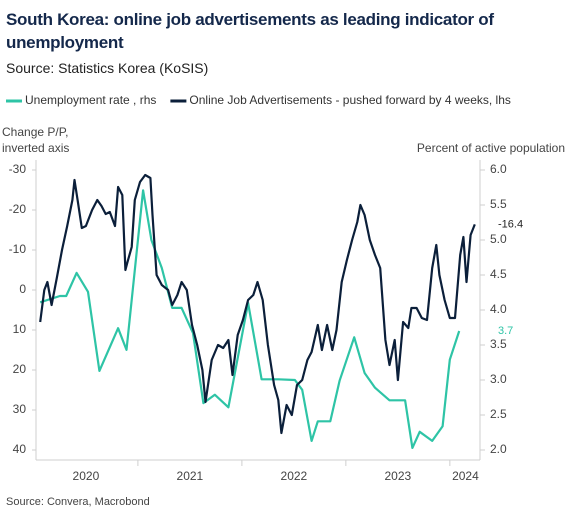  What do you see at coordinates (18, 169) in the screenshot?
I see `y-tick-label: -30` at bounding box center [18, 169].